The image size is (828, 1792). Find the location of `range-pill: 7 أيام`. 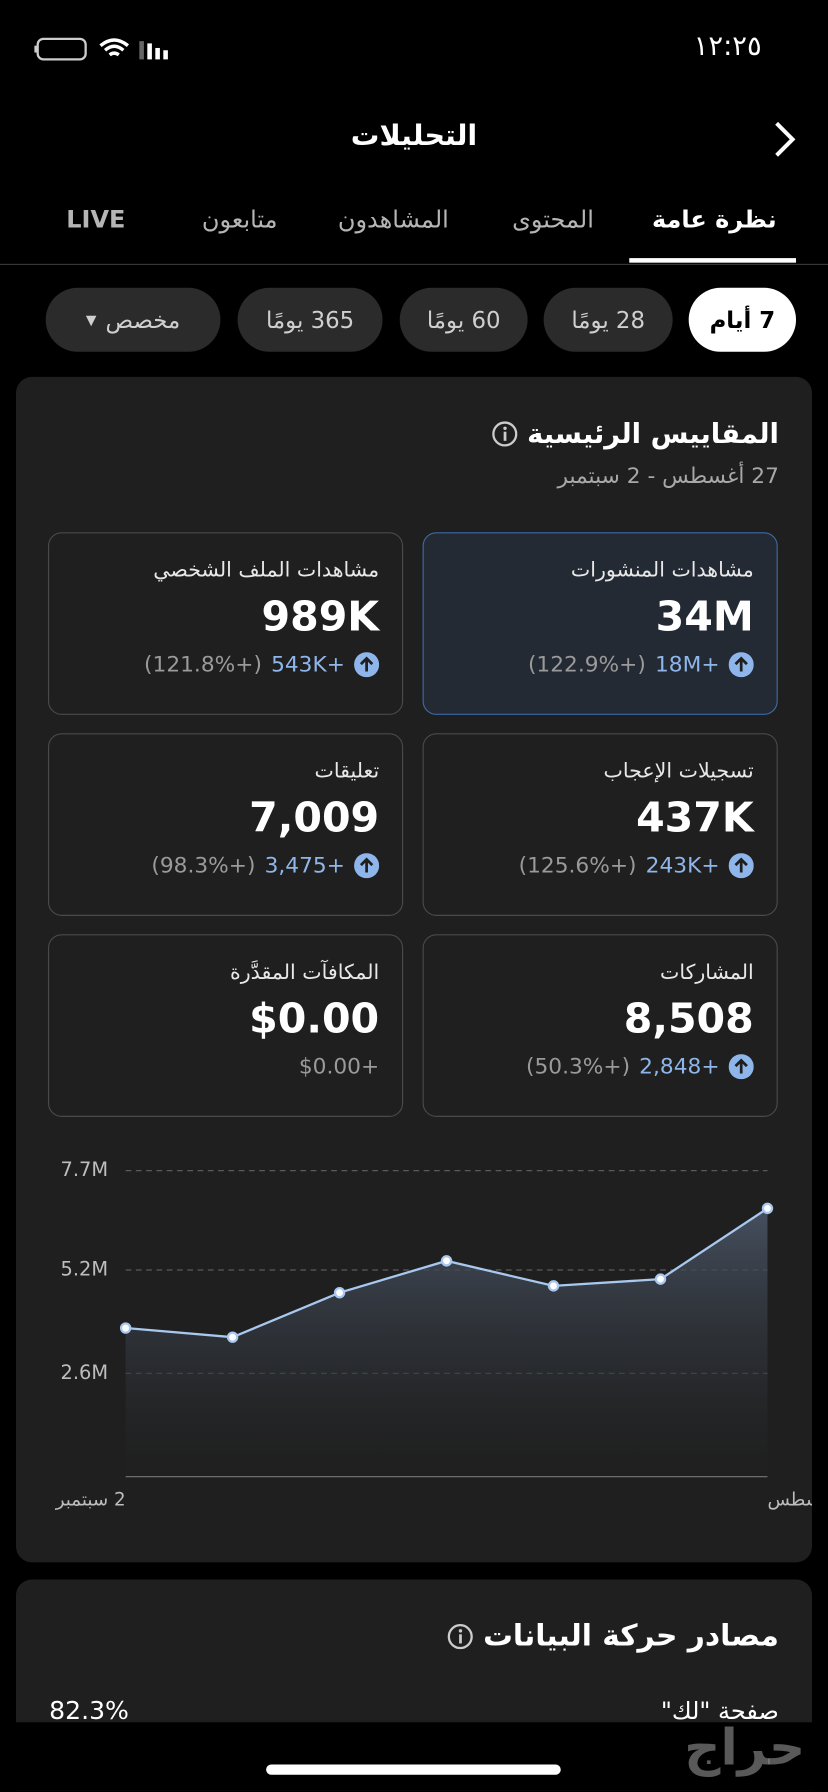

range-pill: 7 أيام is located at coordinates (742, 319).